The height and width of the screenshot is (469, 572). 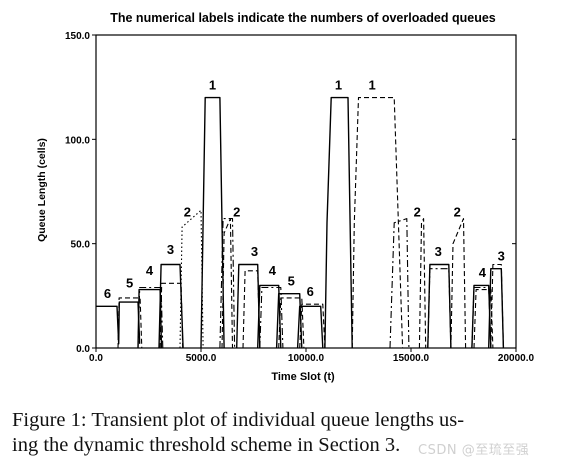 What do you see at coordinates (306, 358) in the screenshot?
I see `x-tick-label: 10000.0` at bounding box center [306, 358].